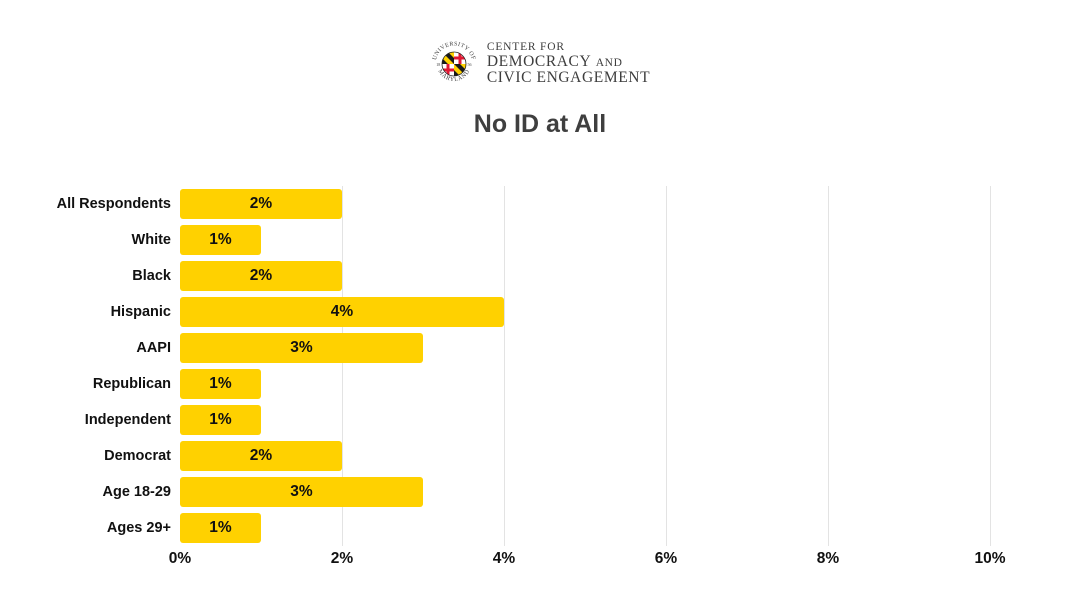 This screenshot has width=1080, height=613. Describe the element at coordinates (990, 558) in the screenshot. I see `x-tick-label: 10%` at that location.